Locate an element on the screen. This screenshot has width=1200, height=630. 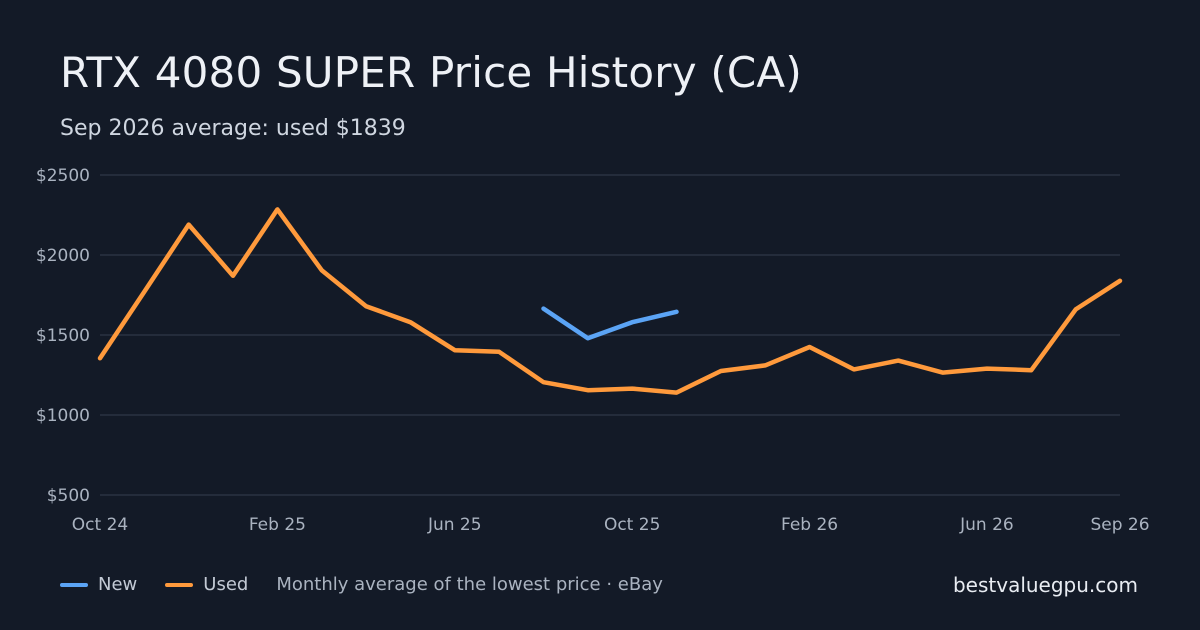
y-tick-label: $2000 is located at coordinates (63, 256).